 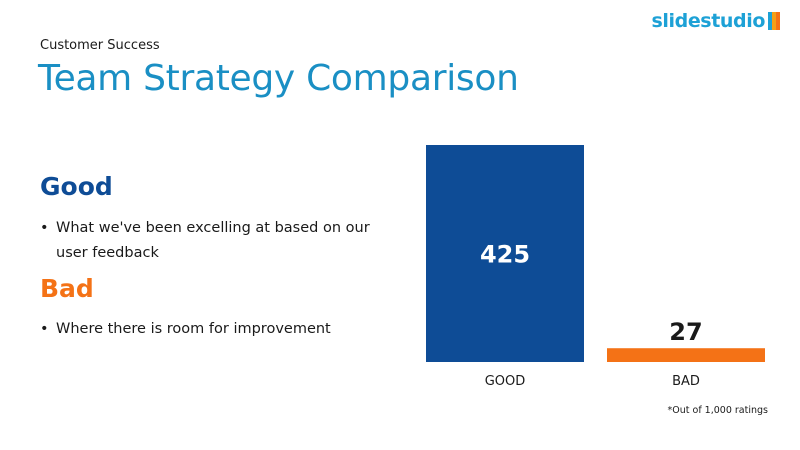 I want to click on brand-mark-icon, so click(x=774, y=21).